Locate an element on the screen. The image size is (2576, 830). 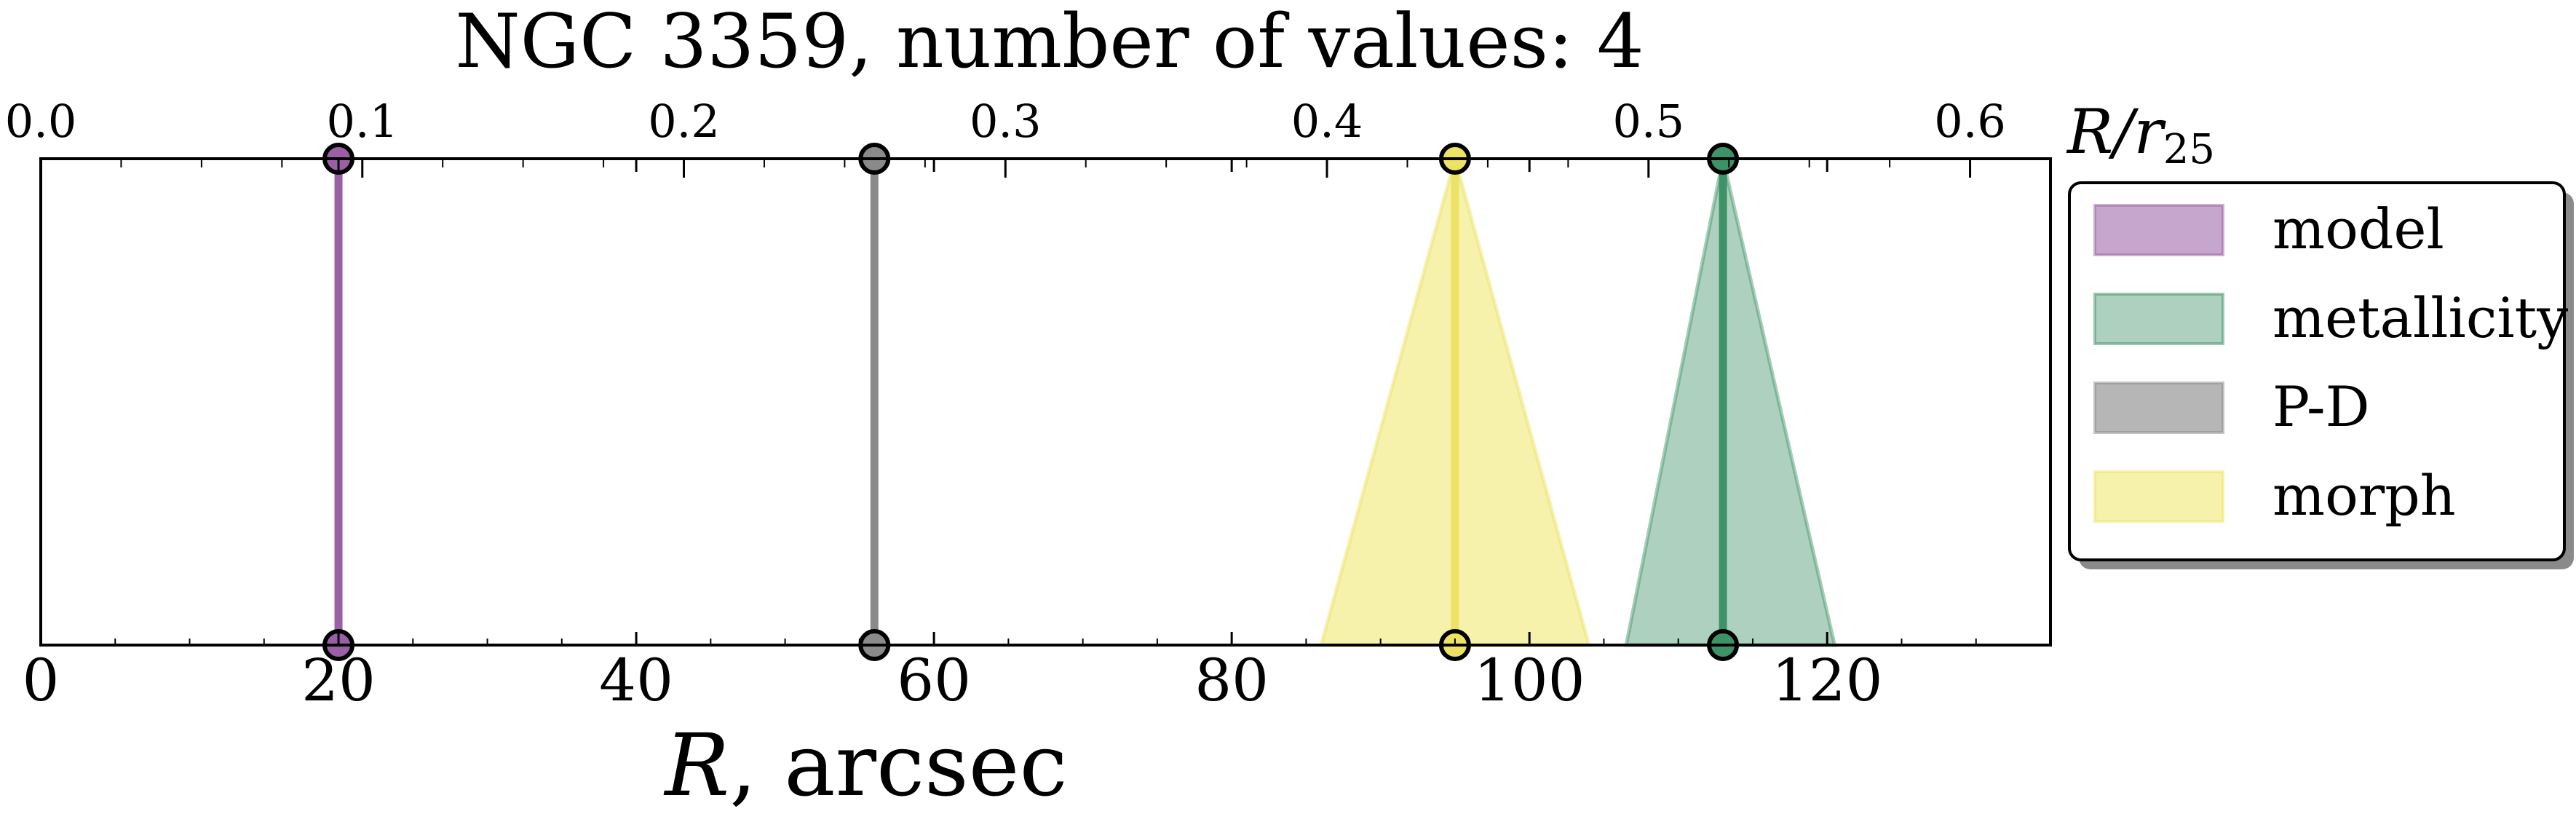
x2-tick-label-0.1: 0.1 is located at coordinates (362, 122).